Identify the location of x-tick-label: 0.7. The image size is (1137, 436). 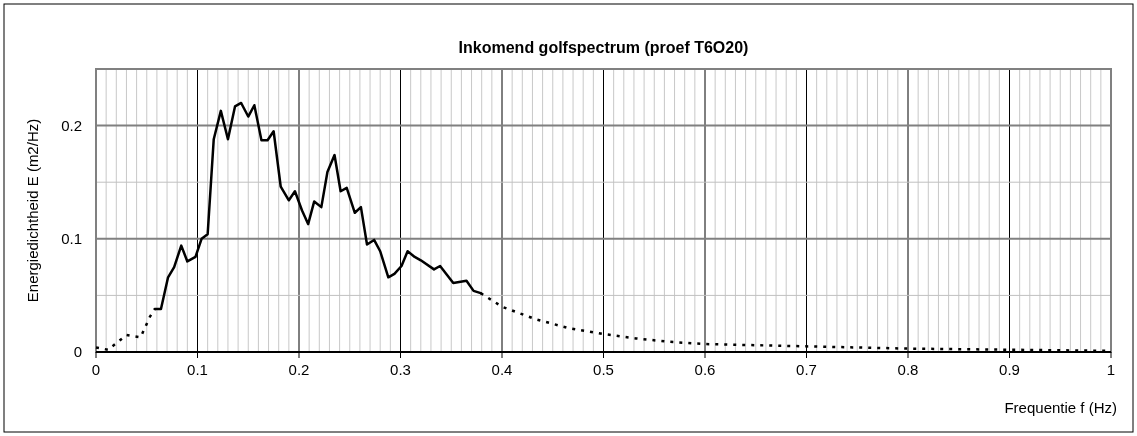
(806, 369).